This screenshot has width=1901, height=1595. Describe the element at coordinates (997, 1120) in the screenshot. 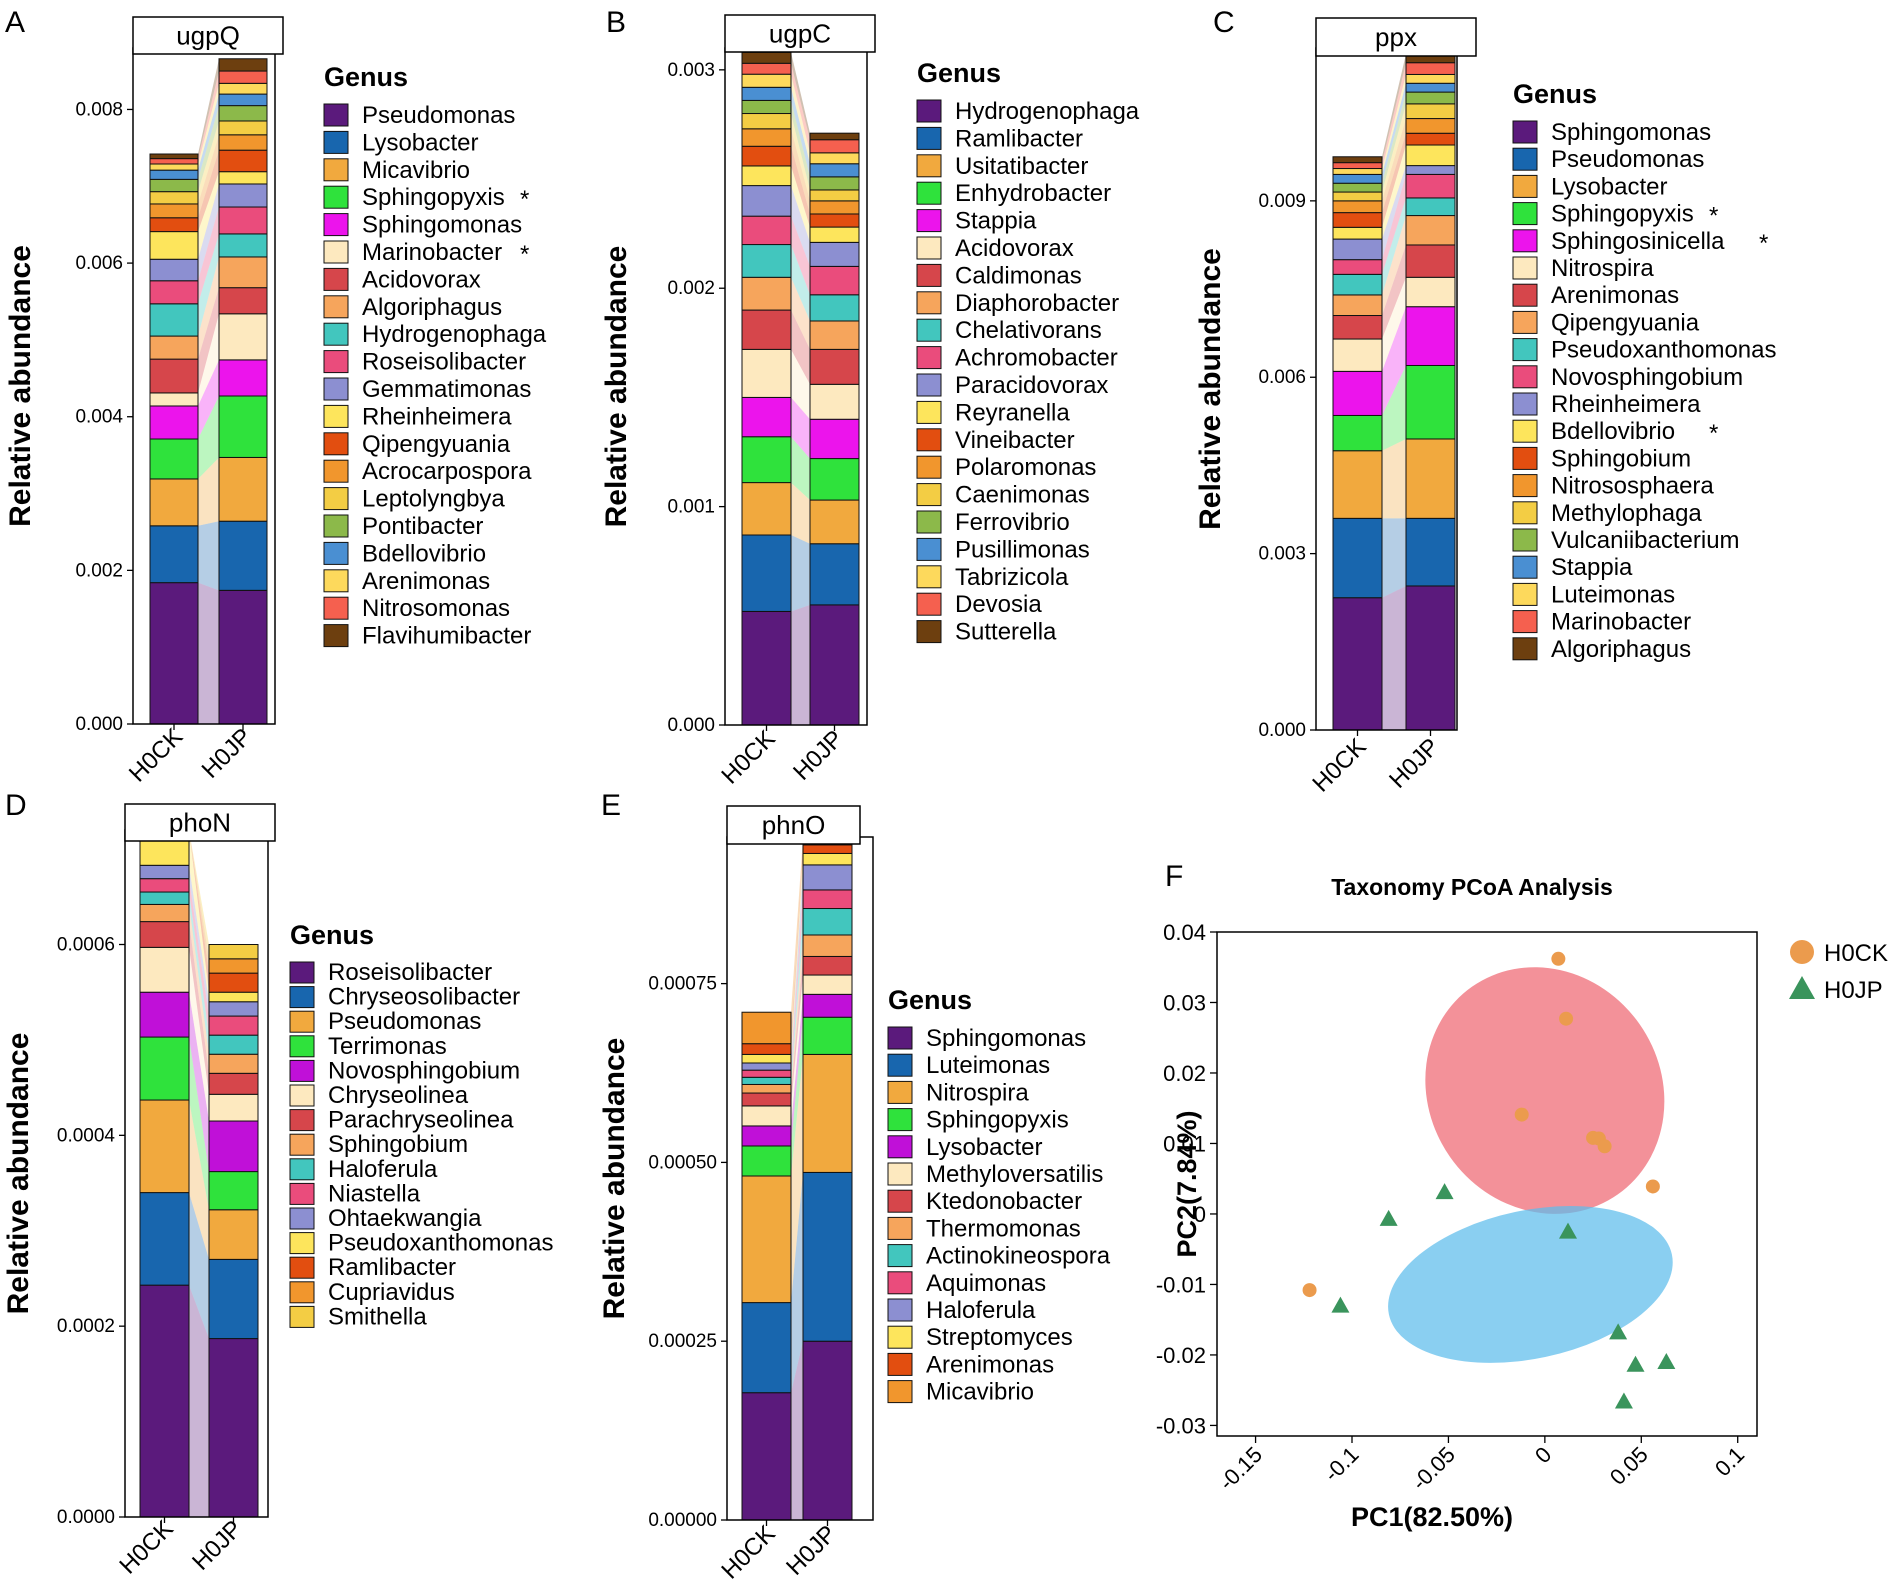

I see `legend-label: Sphingopyxis` at that location.